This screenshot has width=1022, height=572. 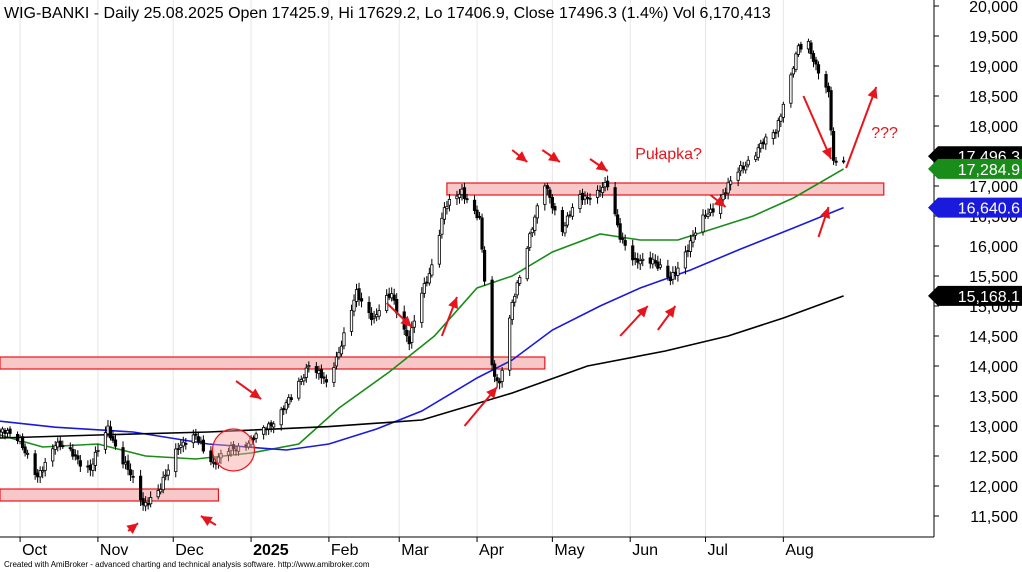 What do you see at coordinates (189, 550) in the screenshot?
I see `x-tick-label: Dec` at bounding box center [189, 550].